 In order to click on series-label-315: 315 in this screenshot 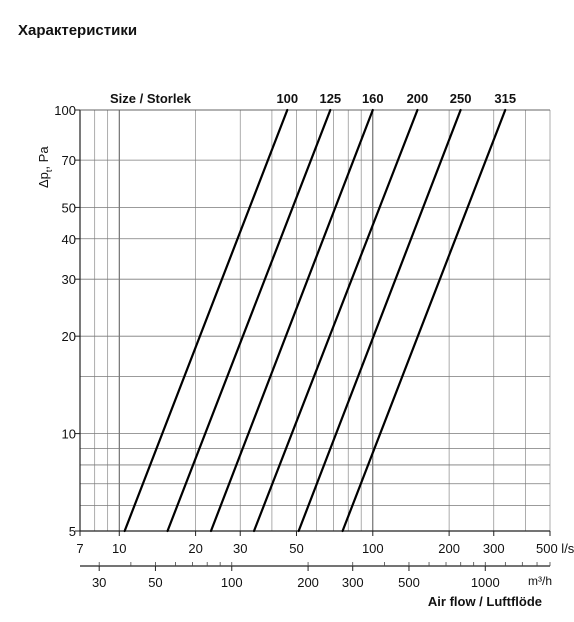, I will do `click(505, 98)`.